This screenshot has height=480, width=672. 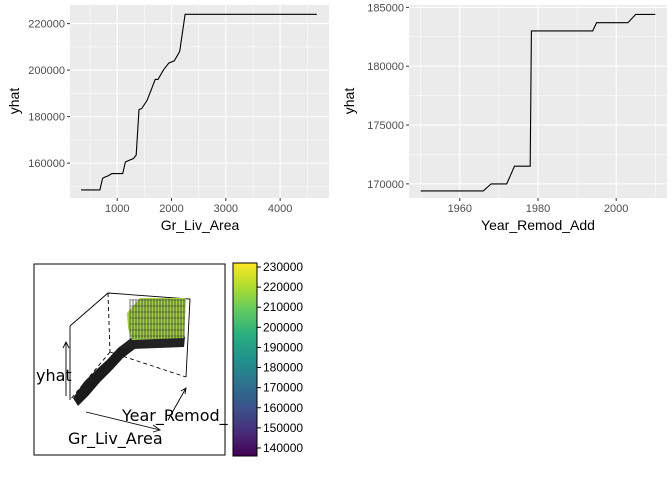 I want to click on x-axis-arrow, so click(x=123, y=422).